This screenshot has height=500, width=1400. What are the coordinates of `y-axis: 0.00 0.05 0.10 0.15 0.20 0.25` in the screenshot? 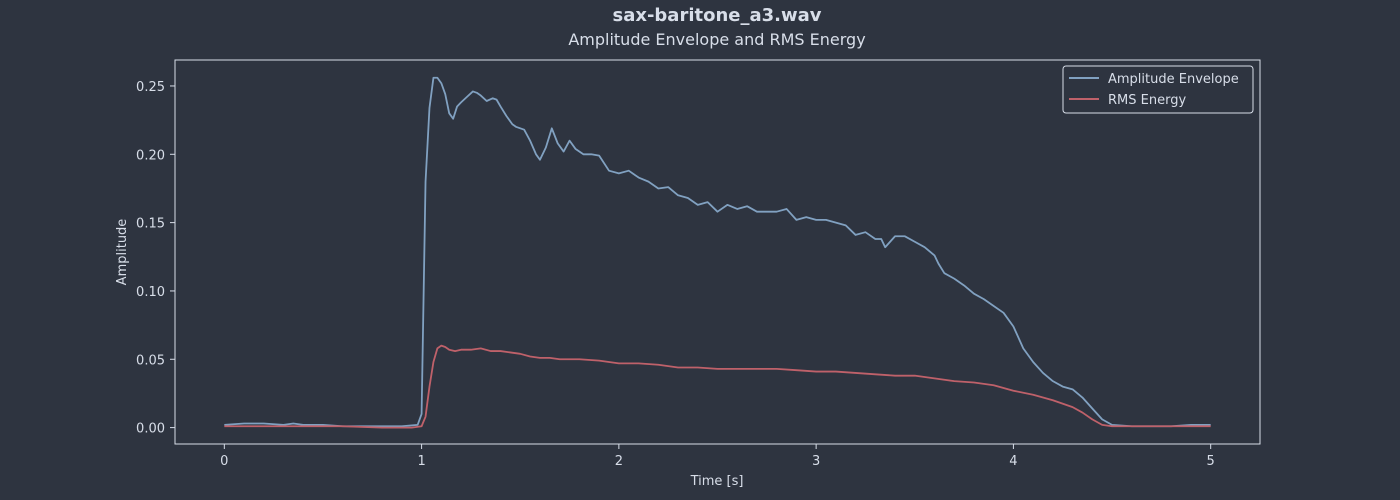 It's located at (155, 258).